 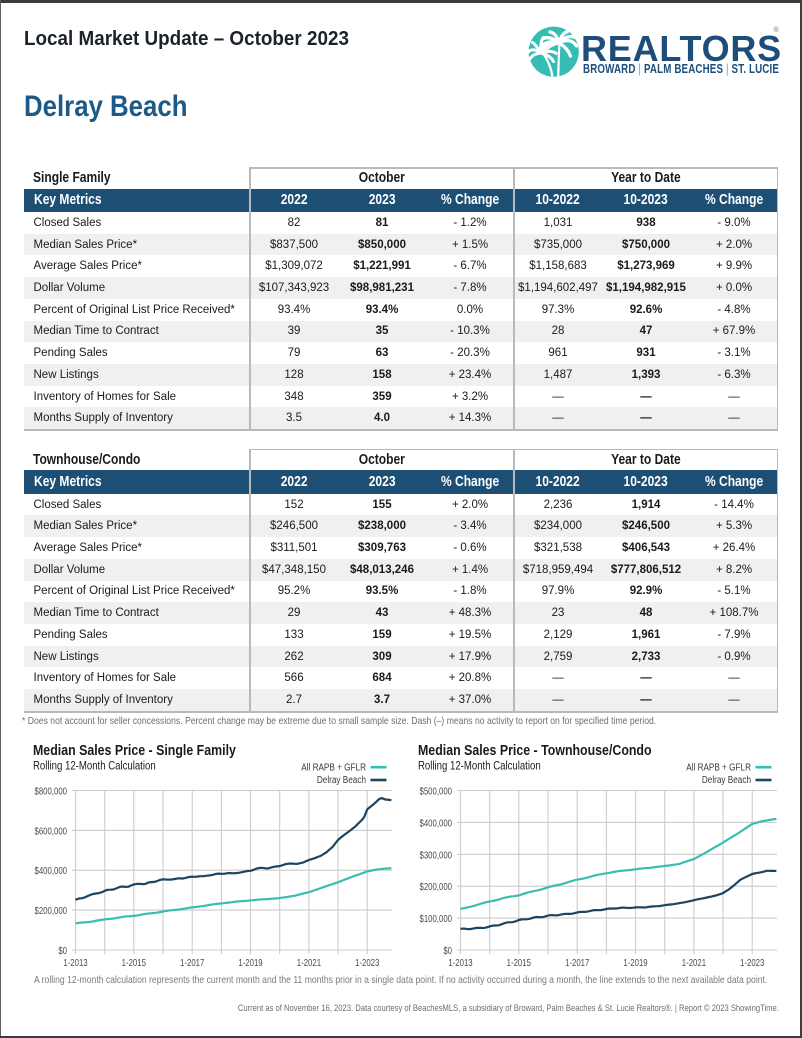 What do you see at coordinates (51, 830) in the screenshot?
I see `svg-text: $600,000` at bounding box center [51, 830].